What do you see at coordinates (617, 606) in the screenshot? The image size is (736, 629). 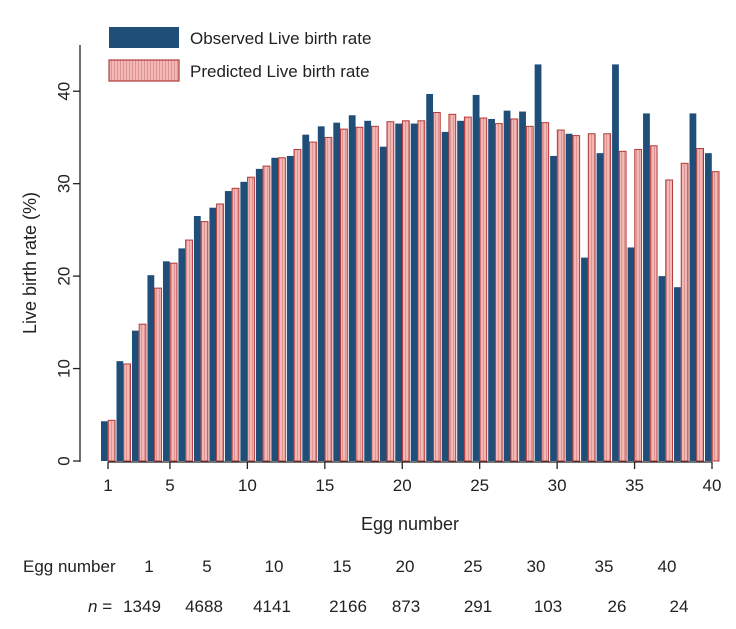 I see `table-n-value: 26` at bounding box center [617, 606].